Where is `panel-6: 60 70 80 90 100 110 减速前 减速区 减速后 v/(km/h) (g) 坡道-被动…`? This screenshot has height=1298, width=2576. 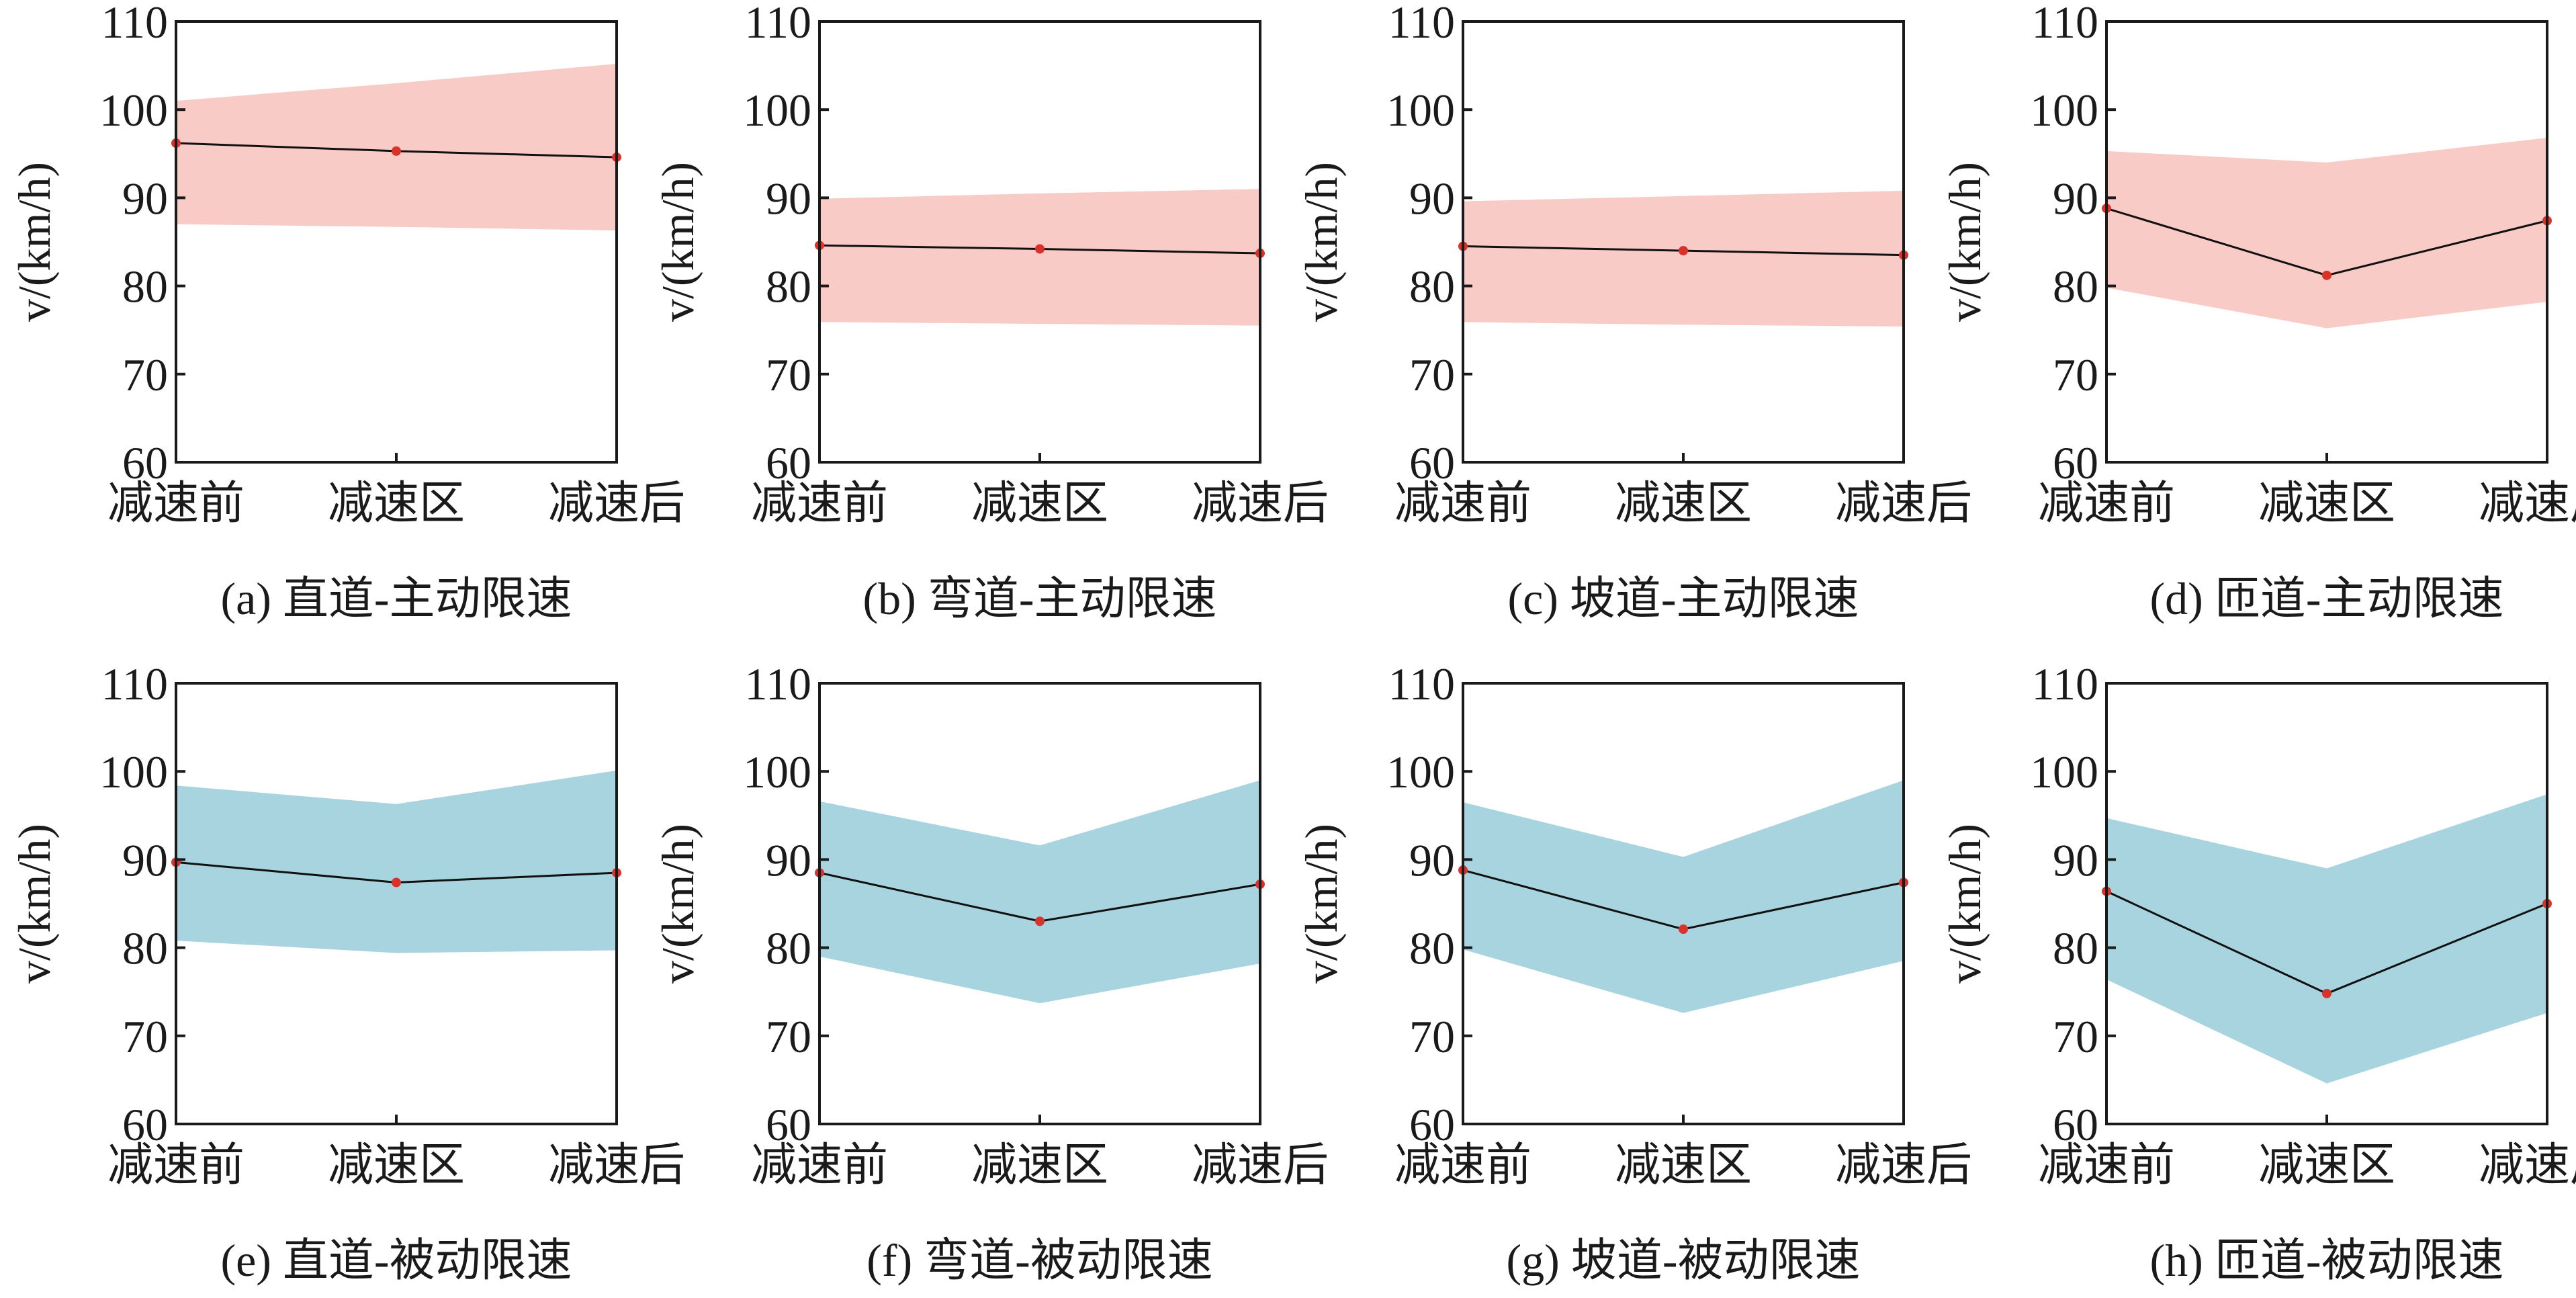
panel-6: 60 70 80 90 100 110 减速前 减速区 减速后 v/(km/h) (g) 坡道-被动… is located at coordinates (1634, 972).